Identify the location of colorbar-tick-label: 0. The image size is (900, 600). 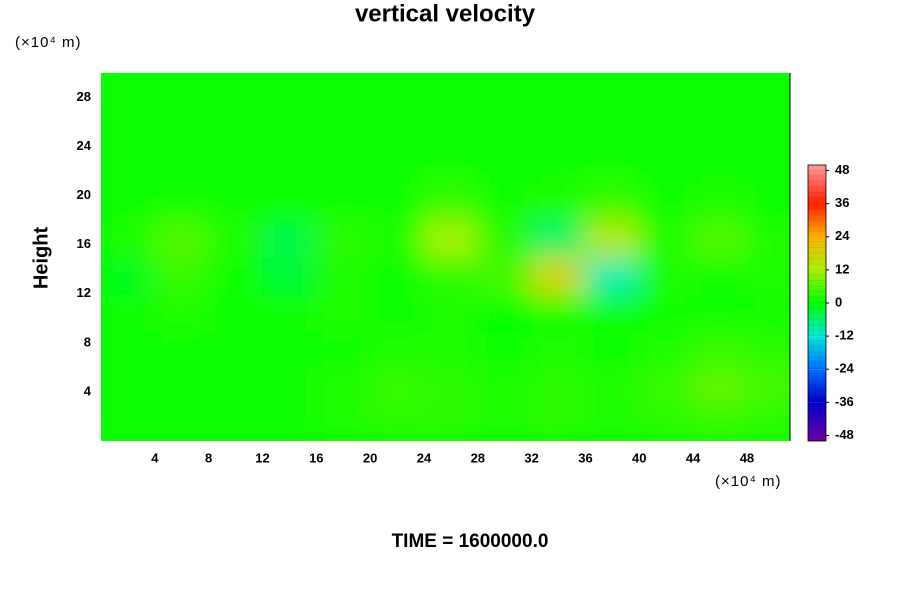
(838, 301).